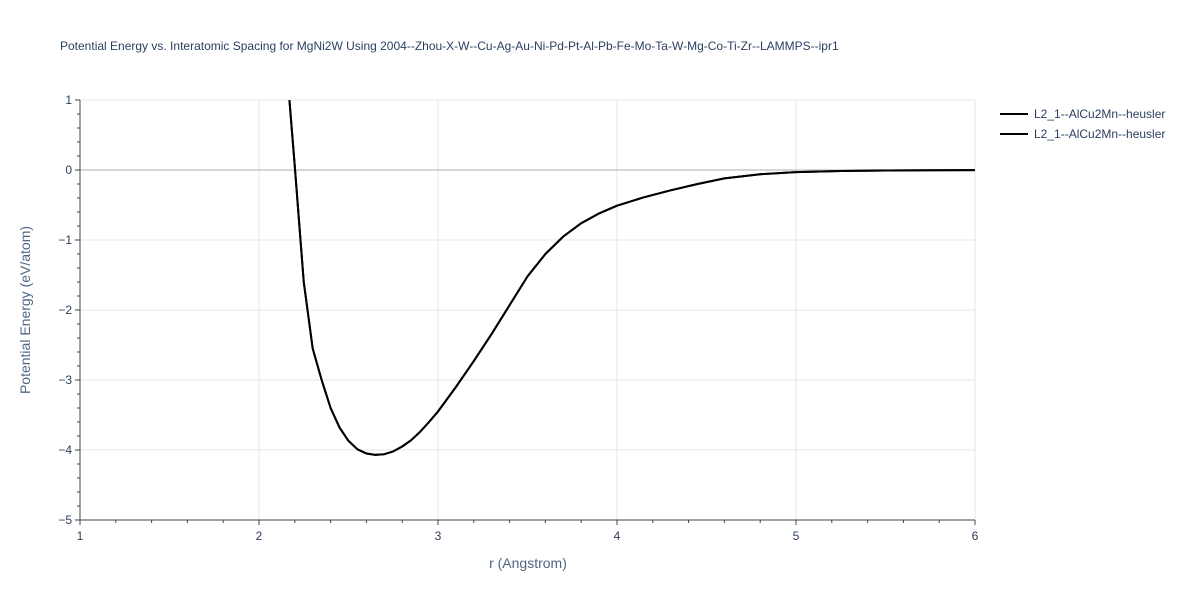 This screenshot has height=605, width=1200. I want to click on legend-item-1: L2_1--AlCu2Mn--heusler, so click(1082, 114).